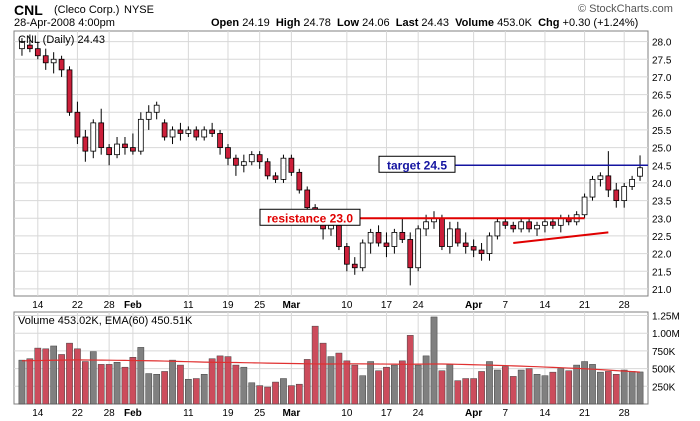 This screenshot has width=700, height=421. Describe the element at coordinates (625, 9) in the screenshot. I see `watermark: © StockCharts.com` at that location.